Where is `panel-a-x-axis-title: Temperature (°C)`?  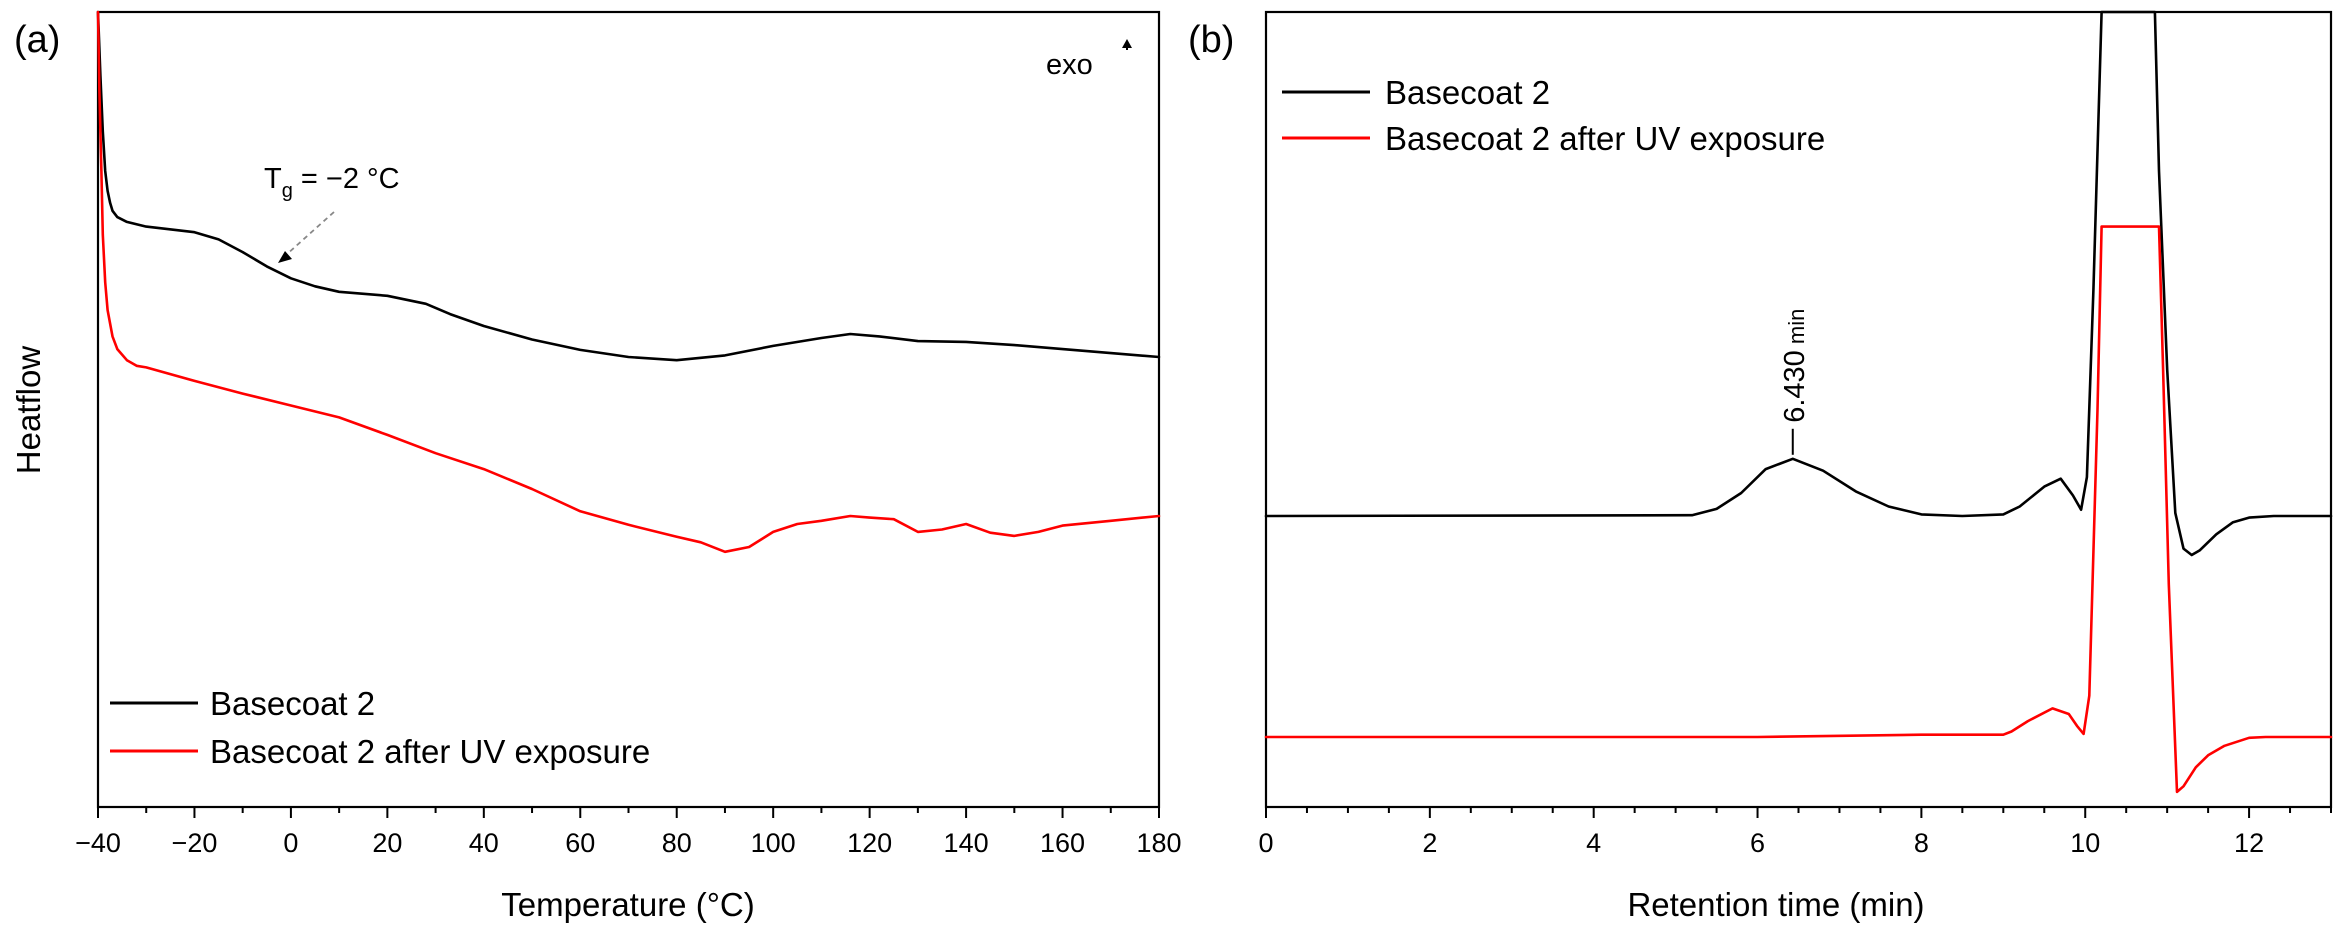 panel-a-x-axis-title: Temperature (°C) is located at coordinates (627, 904).